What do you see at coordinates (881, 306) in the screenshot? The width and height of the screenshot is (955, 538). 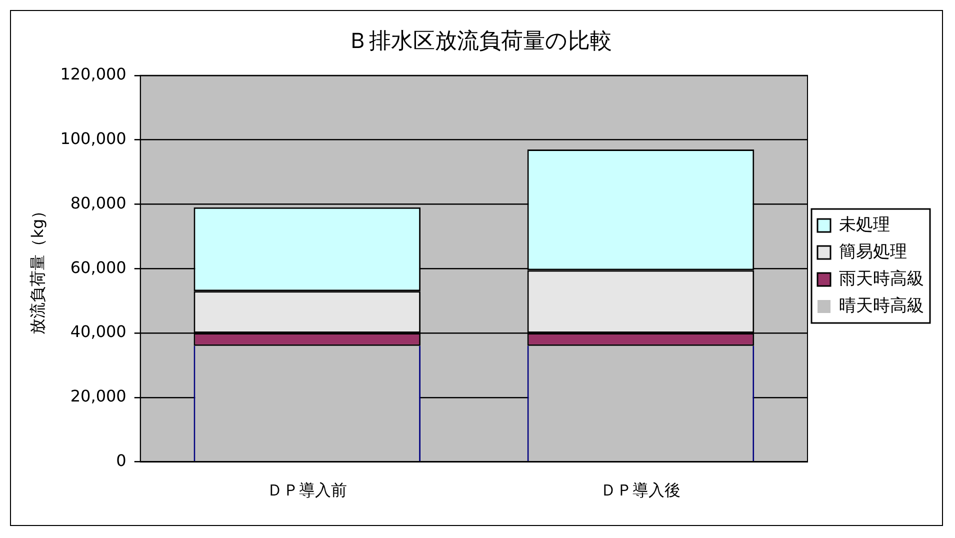 I see `legend-label: 晴天時高級` at bounding box center [881, 306].